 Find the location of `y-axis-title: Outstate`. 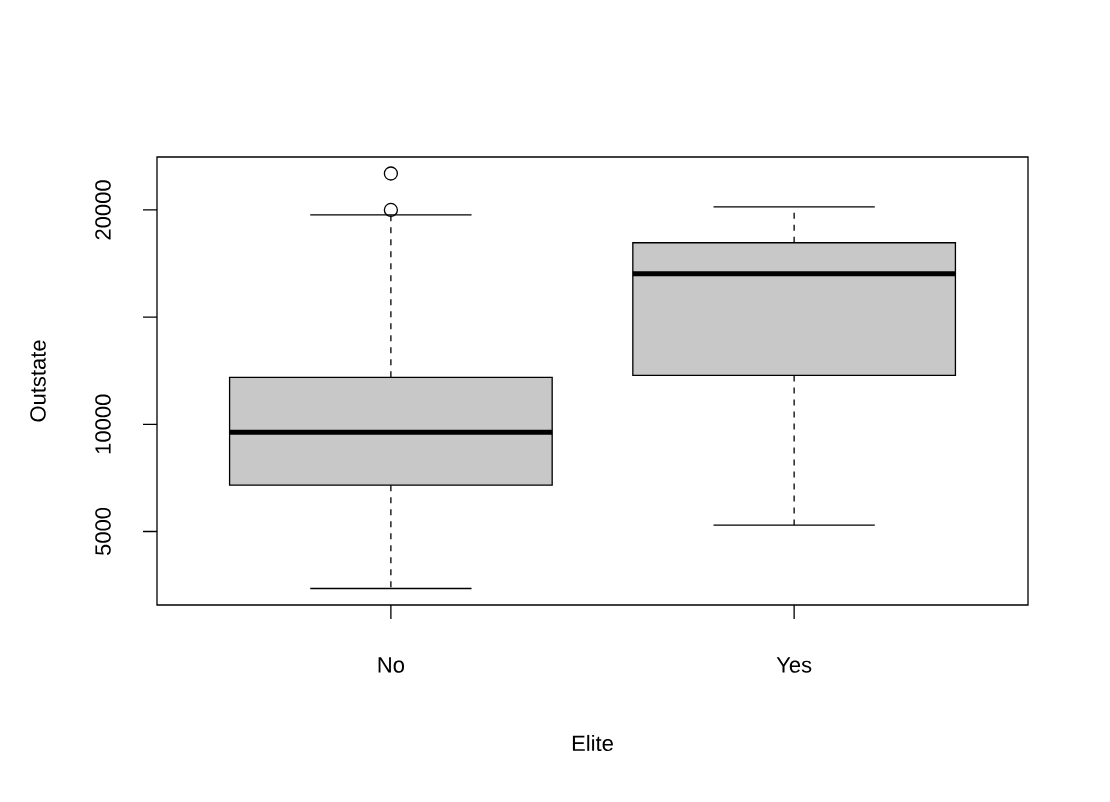

y-axis-title: Outstate is located at coordinates (38, 381).